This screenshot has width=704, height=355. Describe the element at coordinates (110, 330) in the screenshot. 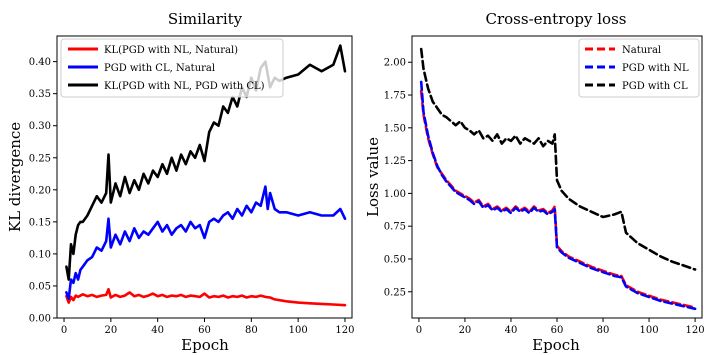

I see `similarity-x-tick-label-1: 20` at that location.